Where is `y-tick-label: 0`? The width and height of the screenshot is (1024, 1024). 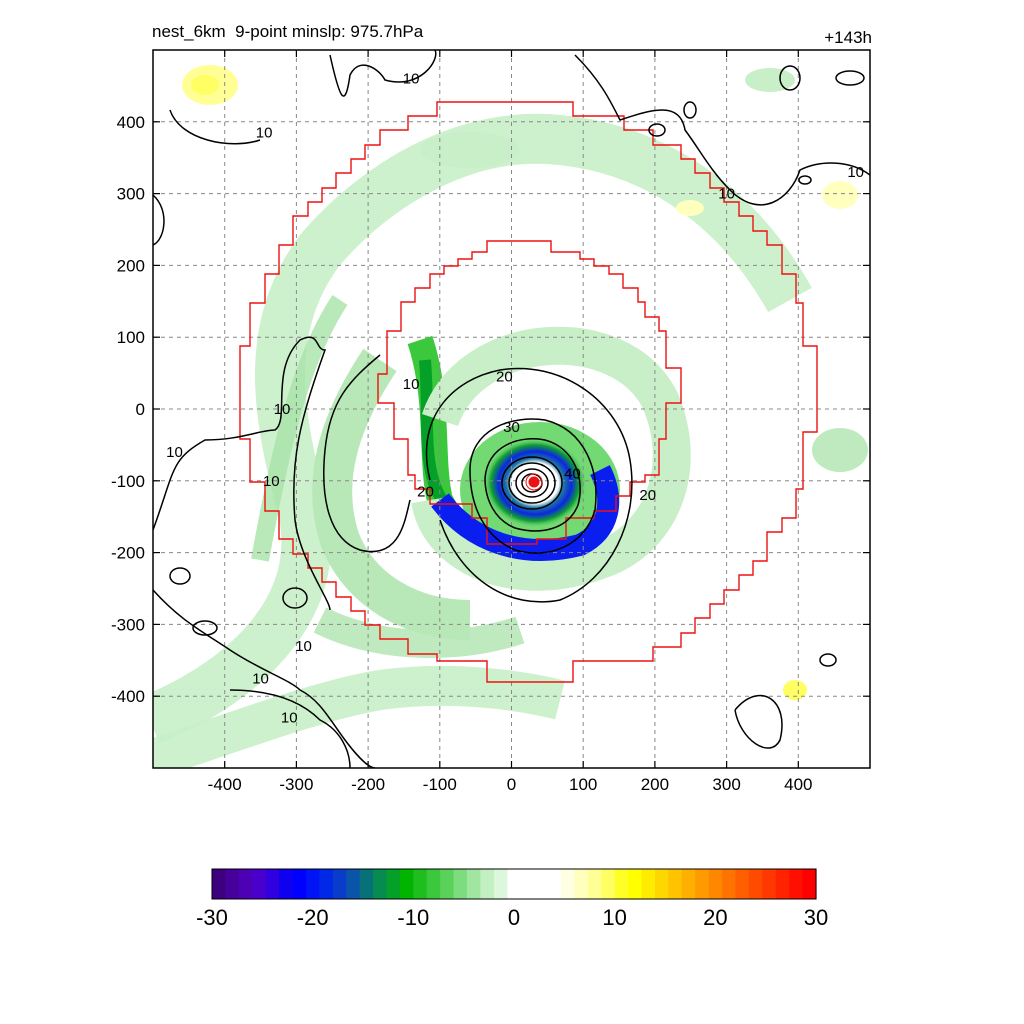 y-tick-label: 0 is located at coordinates (140, 409).